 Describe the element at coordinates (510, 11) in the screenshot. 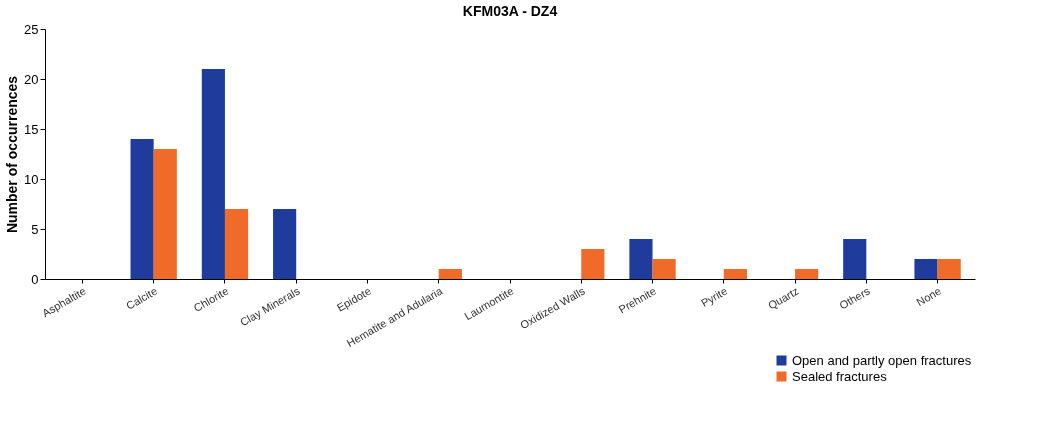

I see `chart-title: KFM03A - DZ4` at that location.